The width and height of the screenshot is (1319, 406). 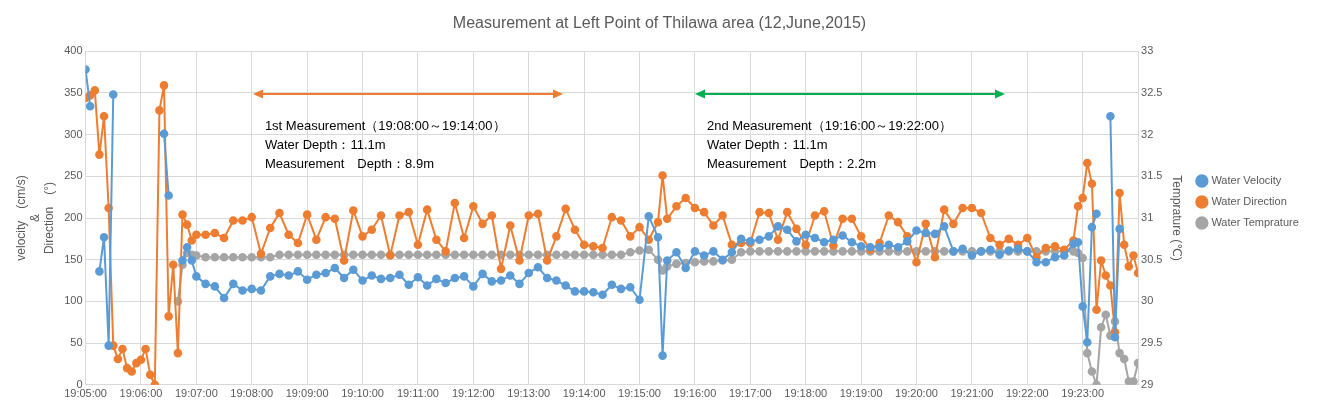 What do you see at coordinates (141, 393) in the screenshot?
I see `x-tick-label: 19:06:00` at bounding box center [141, 393].